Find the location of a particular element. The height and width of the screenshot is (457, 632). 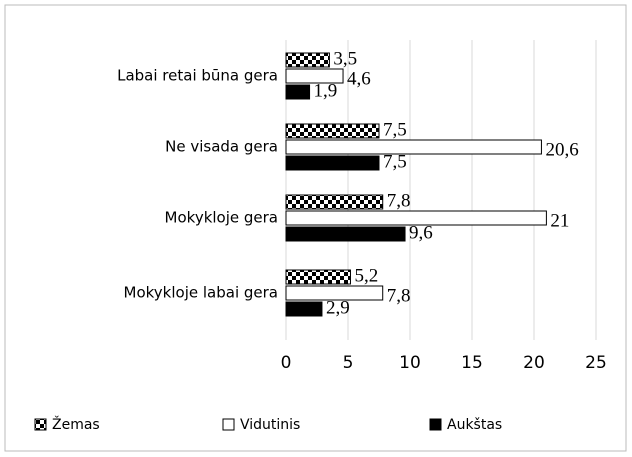

value-label: 20,6 is located at coordinates (561, 149).